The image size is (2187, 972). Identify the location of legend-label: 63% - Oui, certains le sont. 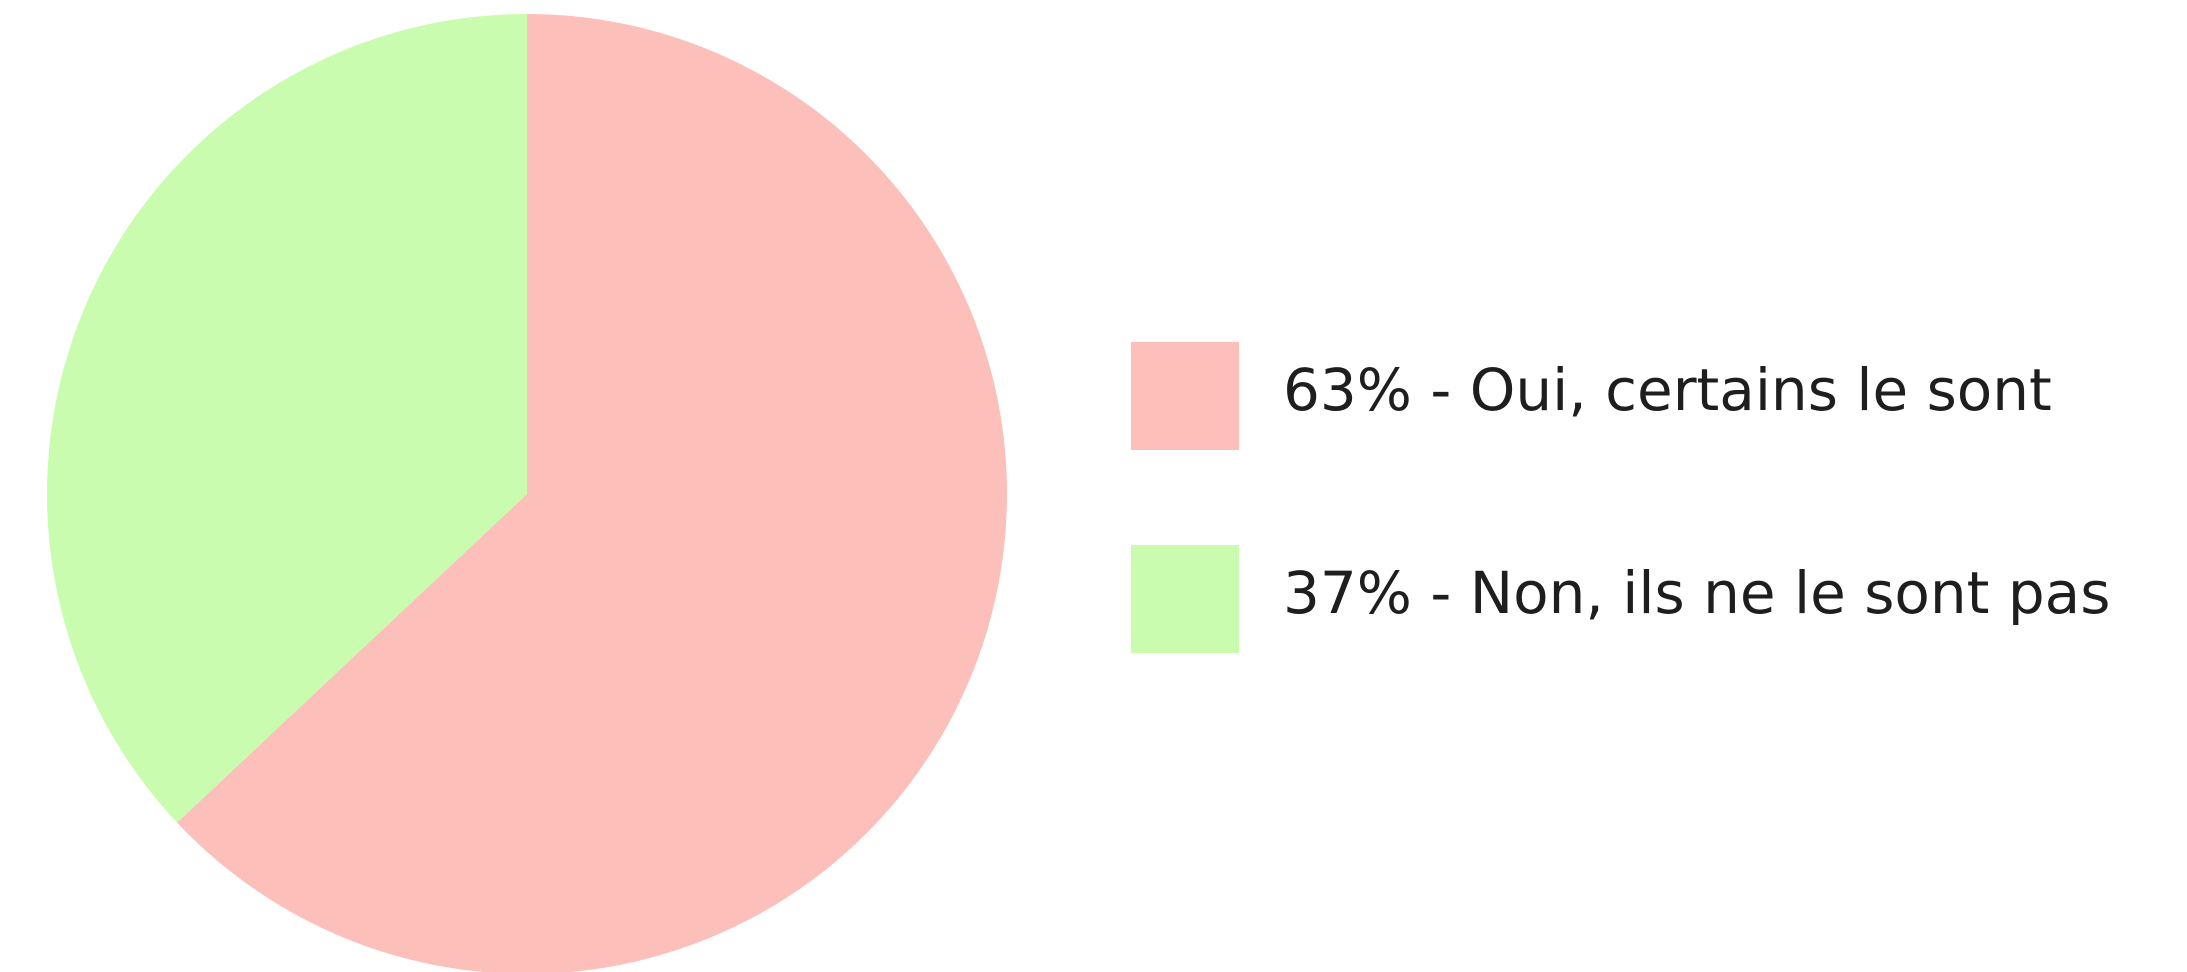
(1667, 390).